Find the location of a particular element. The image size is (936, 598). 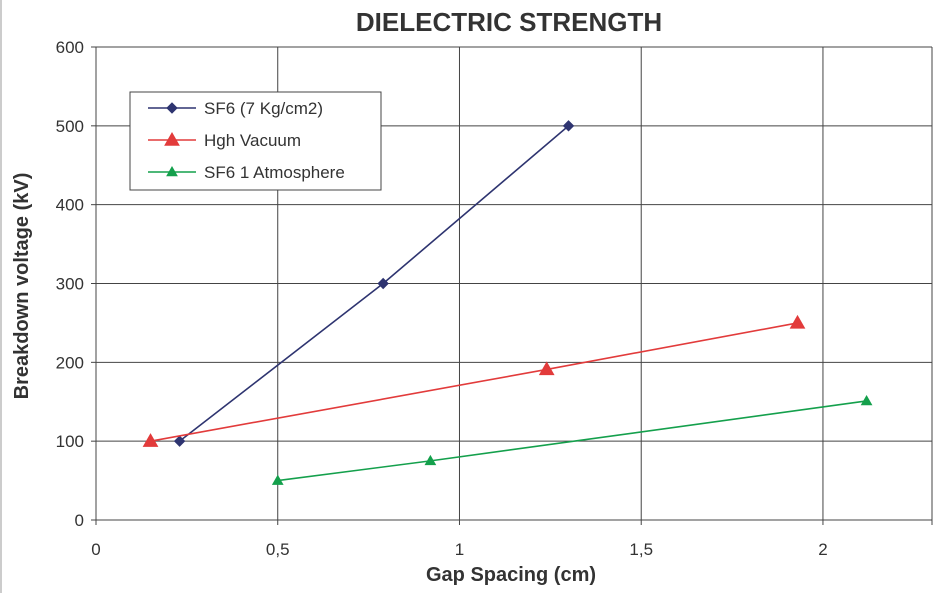

y-tick-label: 600 is located at coordinates (70, 47).